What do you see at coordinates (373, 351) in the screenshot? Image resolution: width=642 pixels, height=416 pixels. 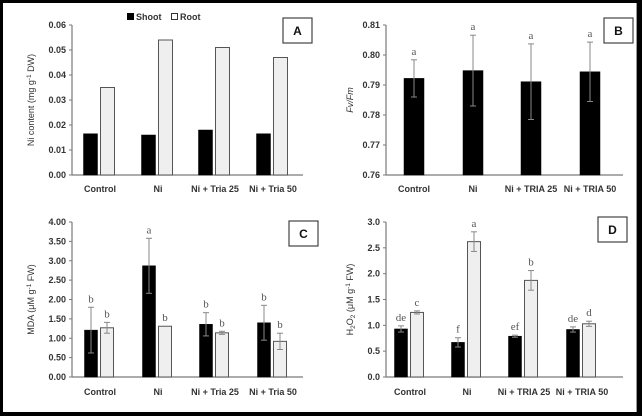 I see `y-tick-label: 0.5` at bounding box center [373, 351].